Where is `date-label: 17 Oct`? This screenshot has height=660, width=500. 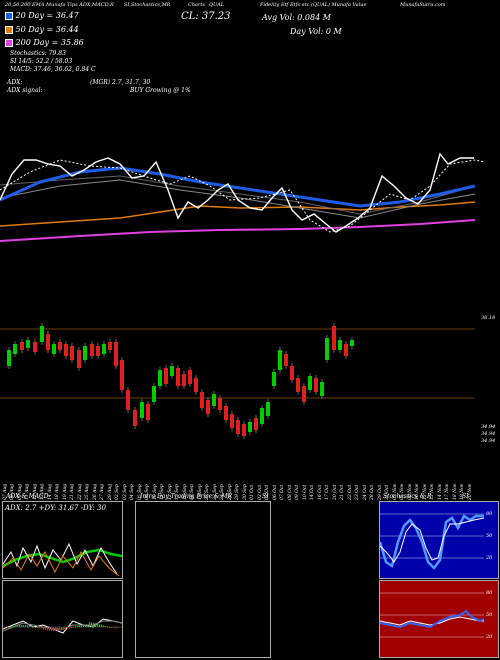
date-label: 17 Oct is located at coordinates (328, 492).